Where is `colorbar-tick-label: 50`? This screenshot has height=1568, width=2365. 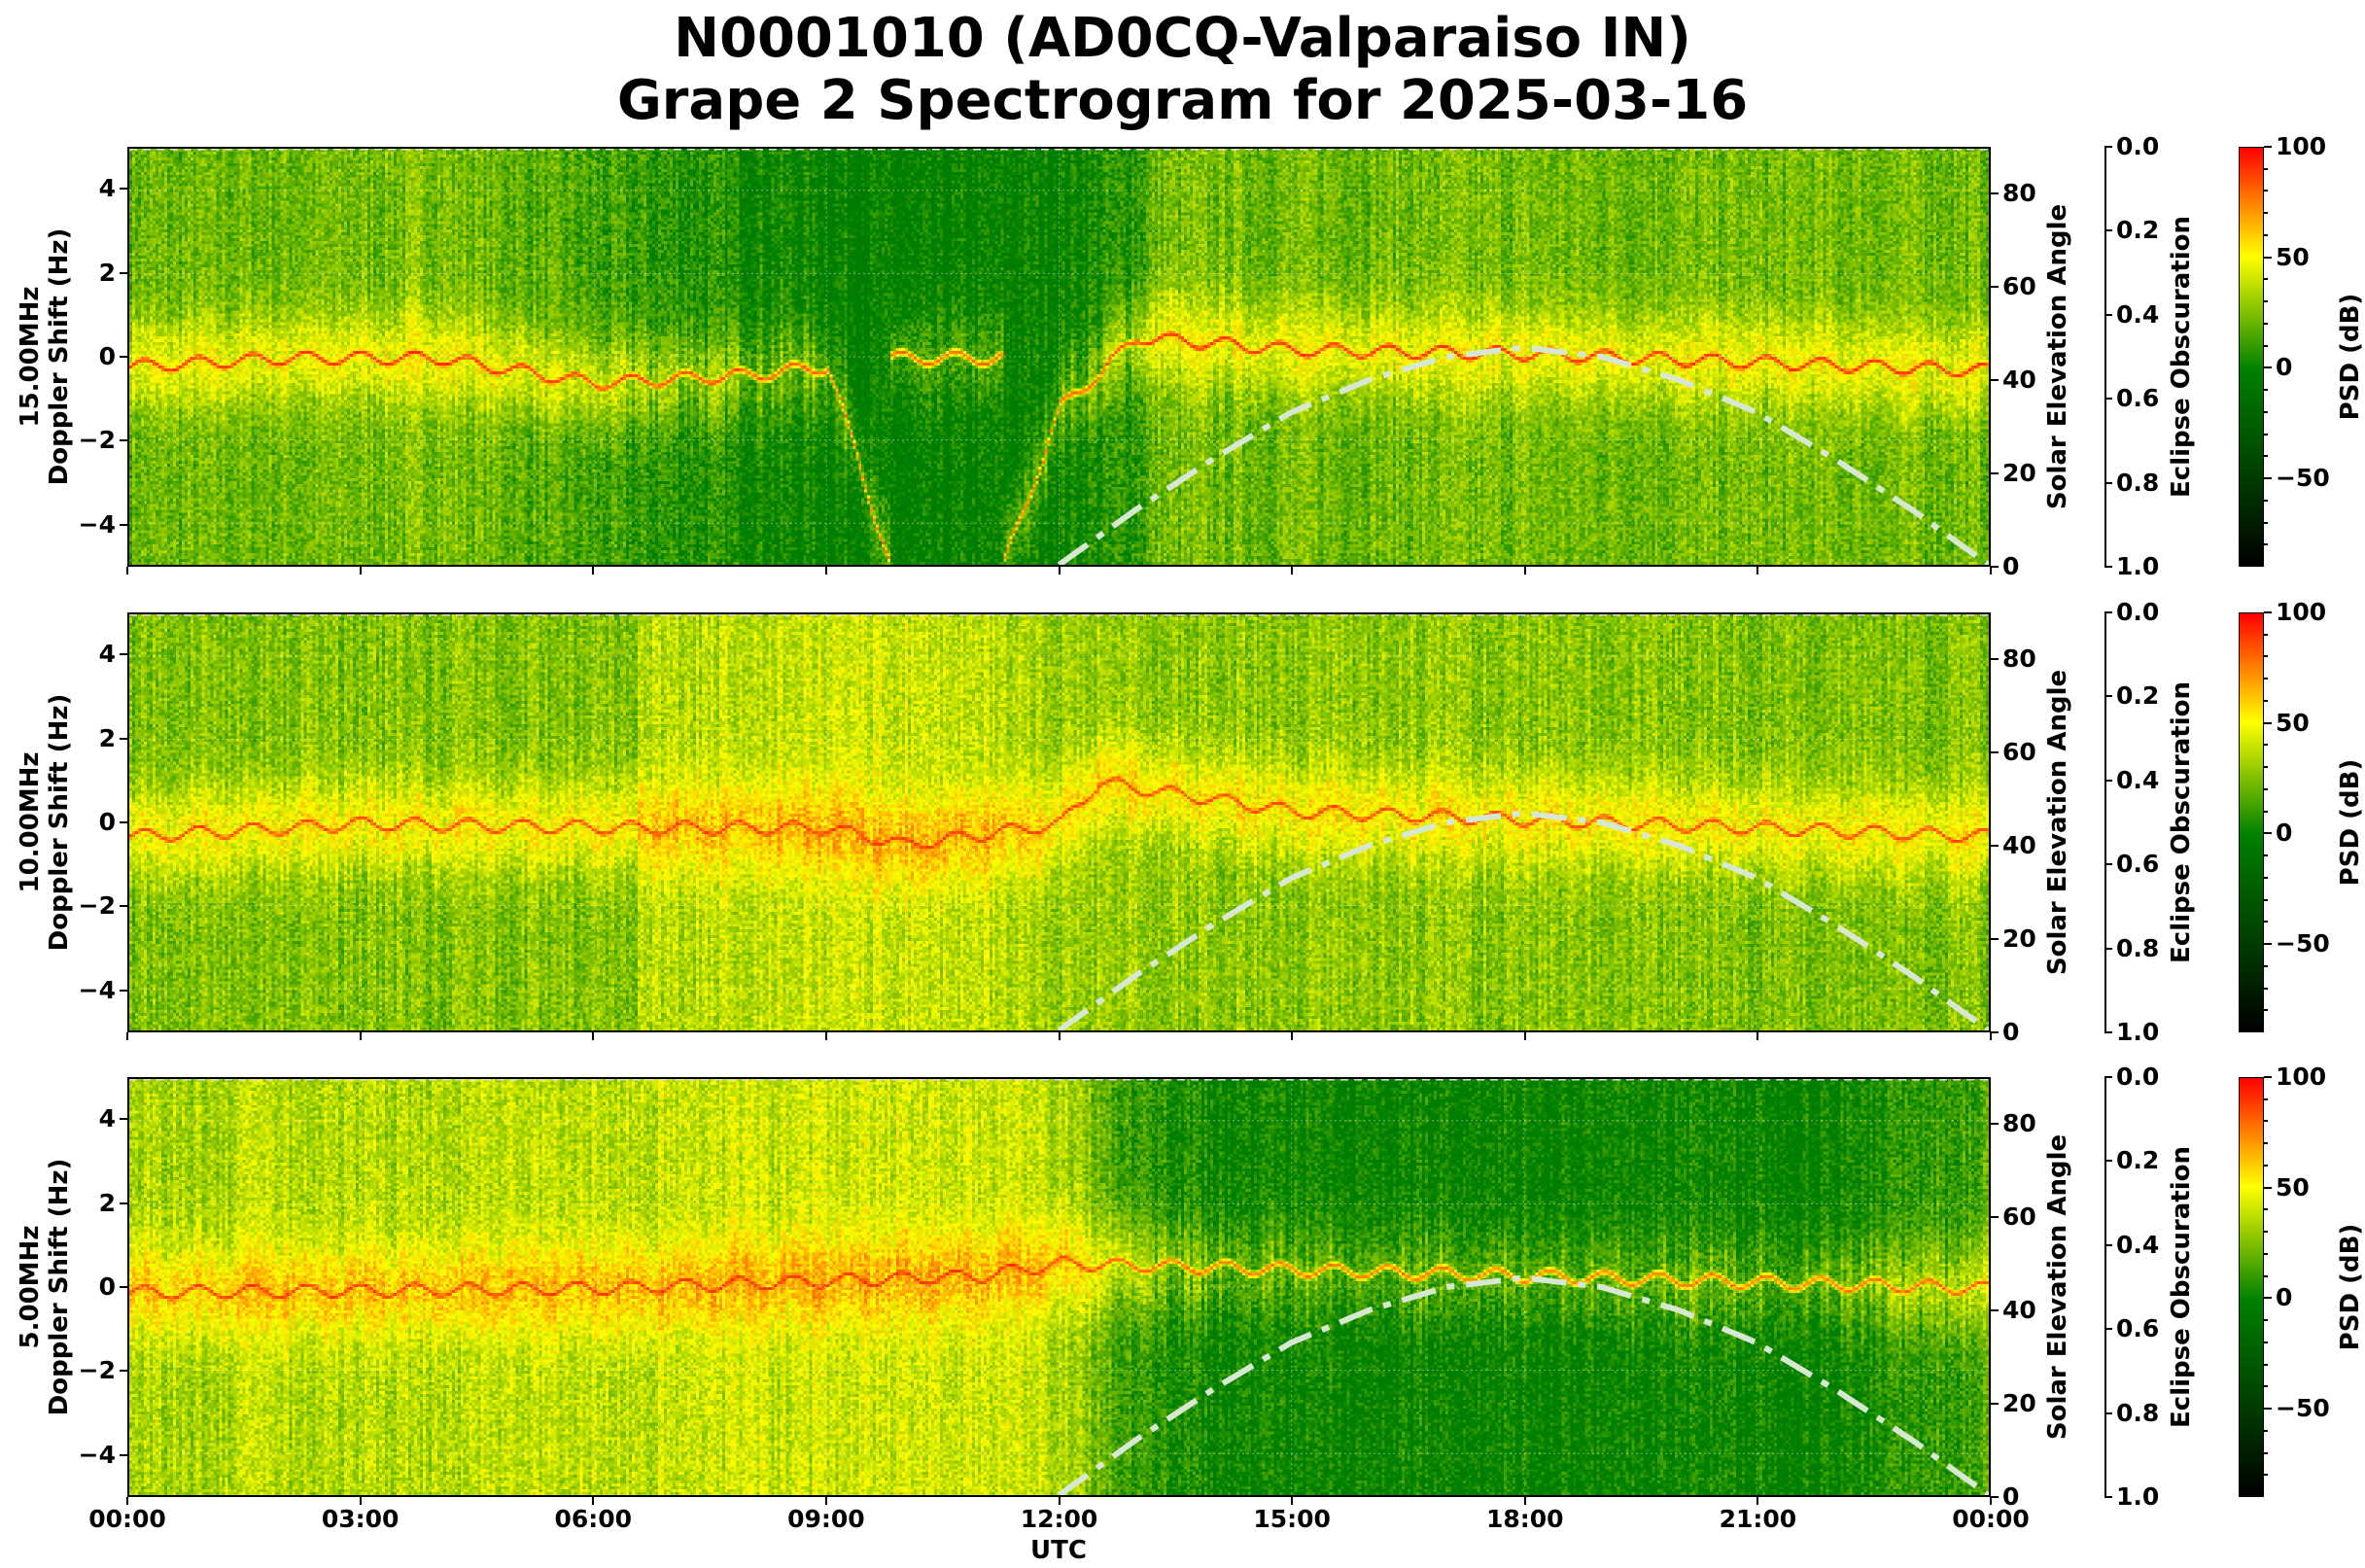
colorbar-tick-label: 50 is located at coordinates (2293, 1187).